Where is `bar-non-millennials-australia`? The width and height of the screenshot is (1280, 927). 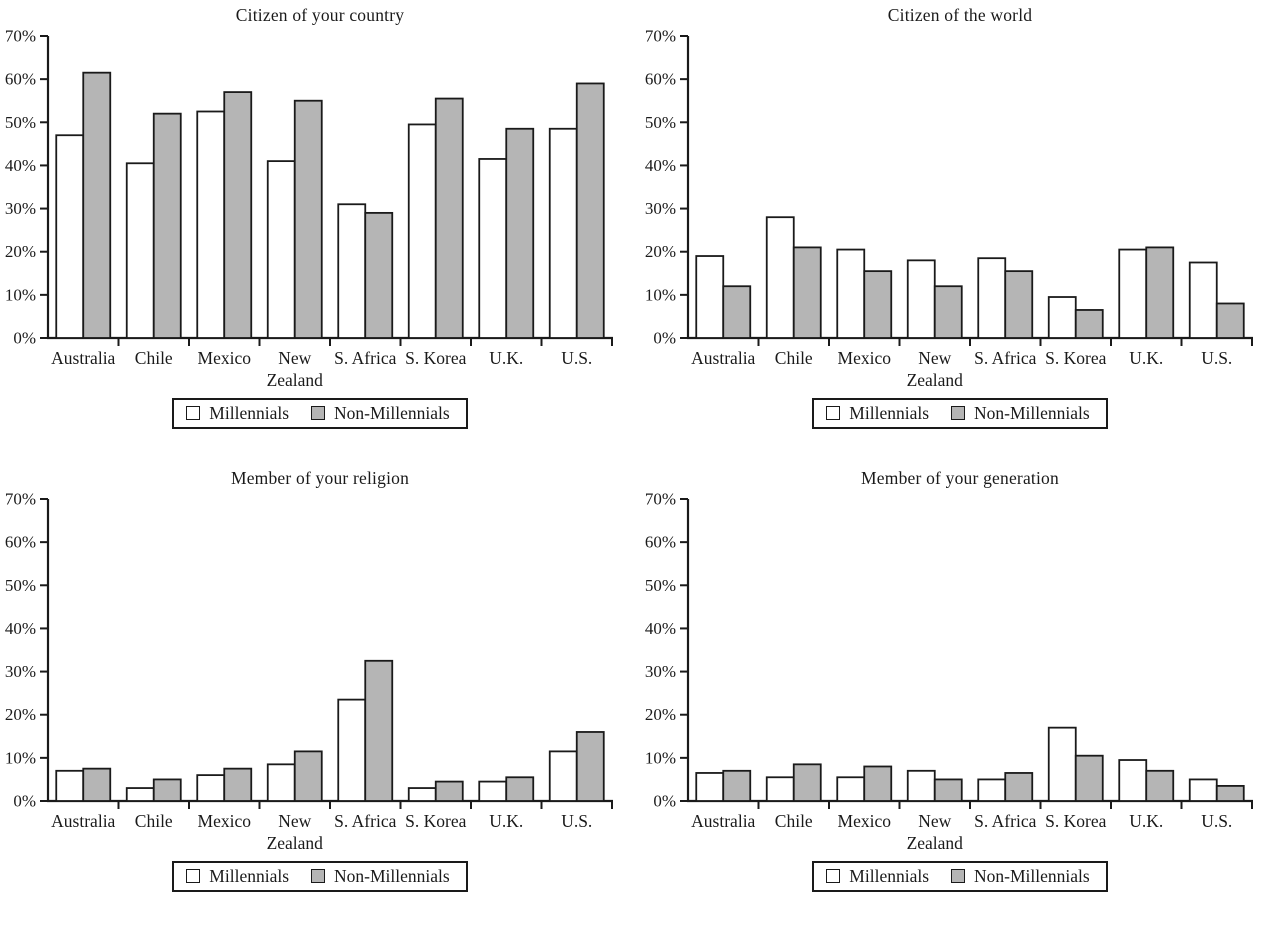
bar-non-millennials-australia is located at coordinates (737, 785).